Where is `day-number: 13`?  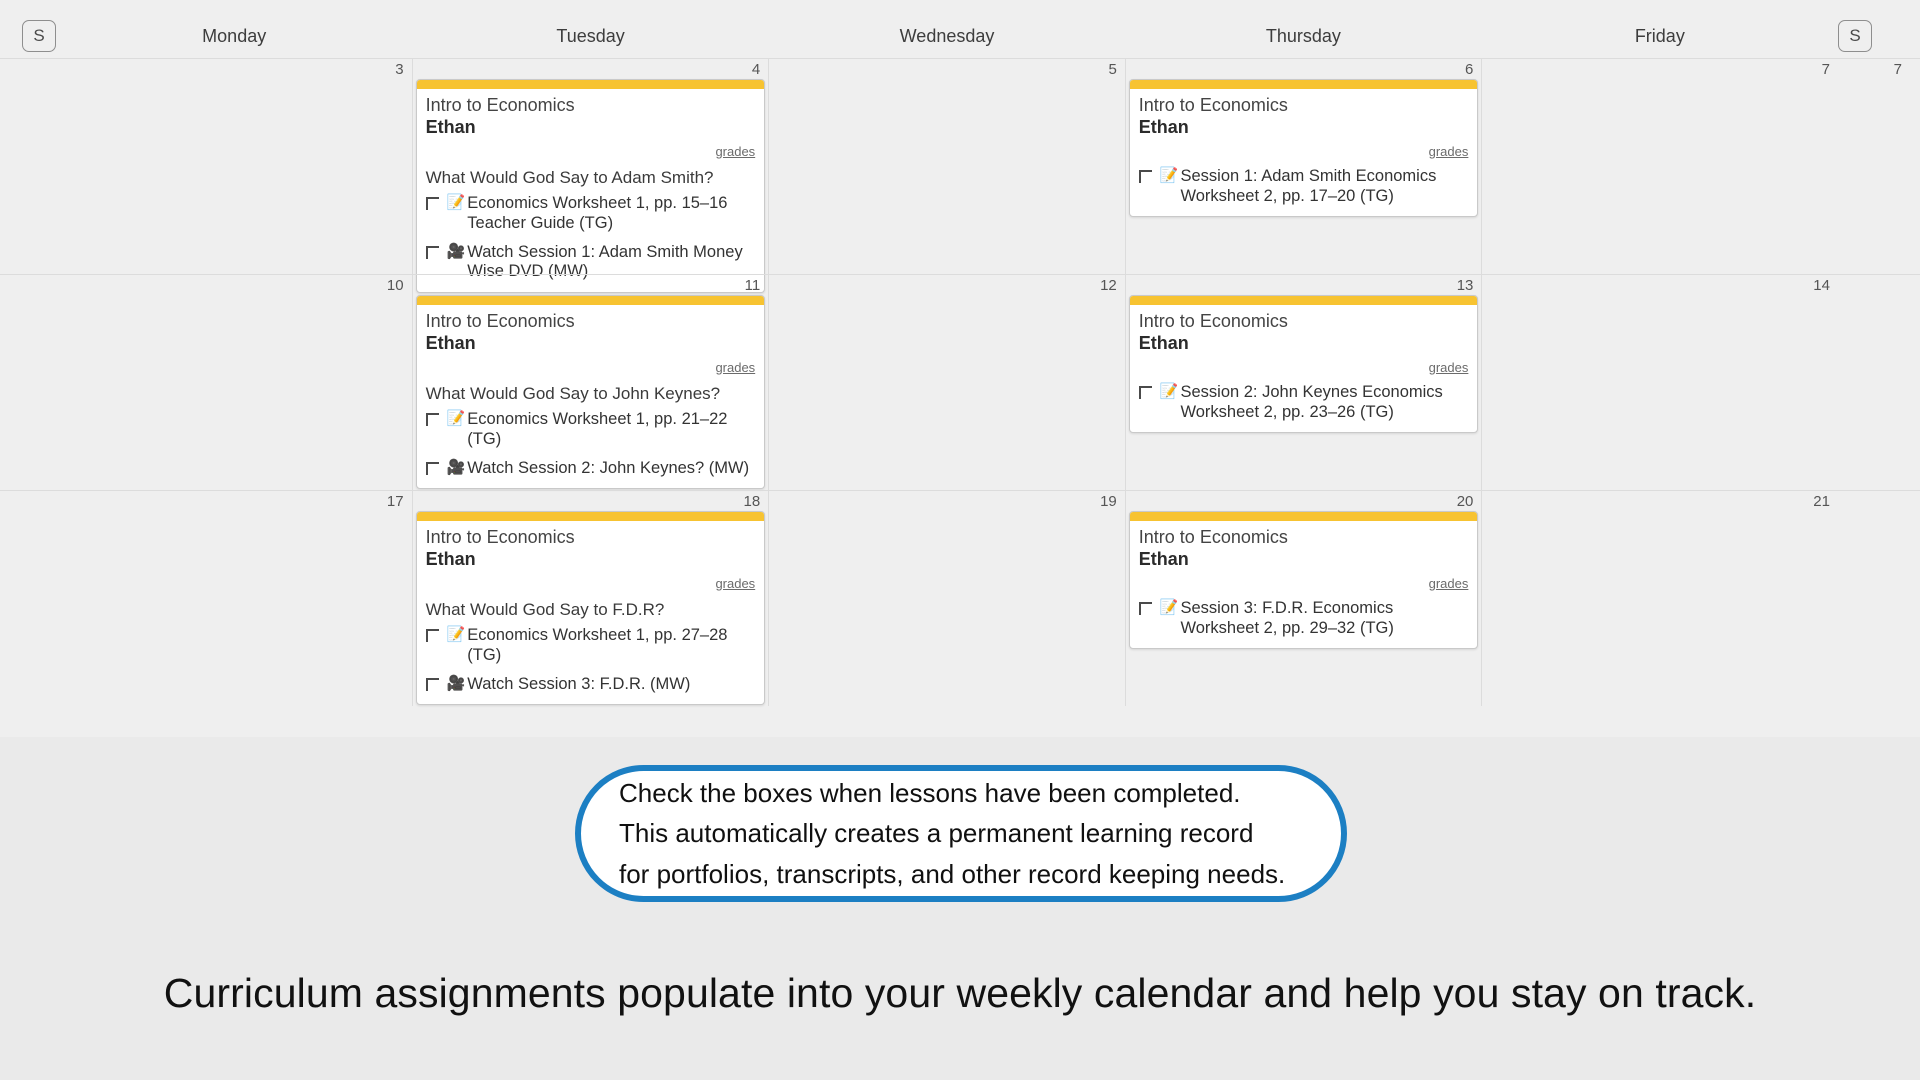 day-number: 13 is located at coordinates (1465, 285).